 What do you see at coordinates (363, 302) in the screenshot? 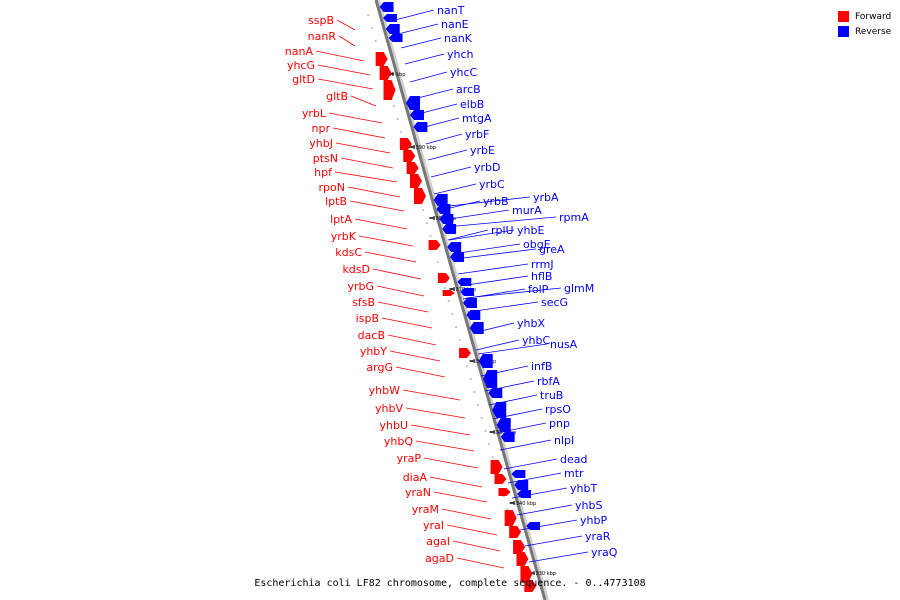
I see `forward-gene-label: sfsB` at bounding box center [363, 302].